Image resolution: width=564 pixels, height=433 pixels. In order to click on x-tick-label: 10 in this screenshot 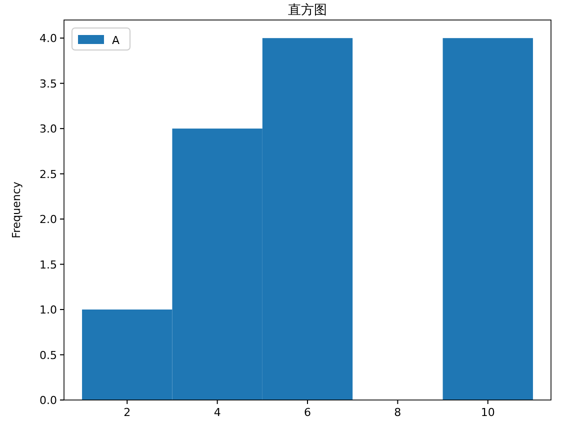, I will do `click(487, 412)`.